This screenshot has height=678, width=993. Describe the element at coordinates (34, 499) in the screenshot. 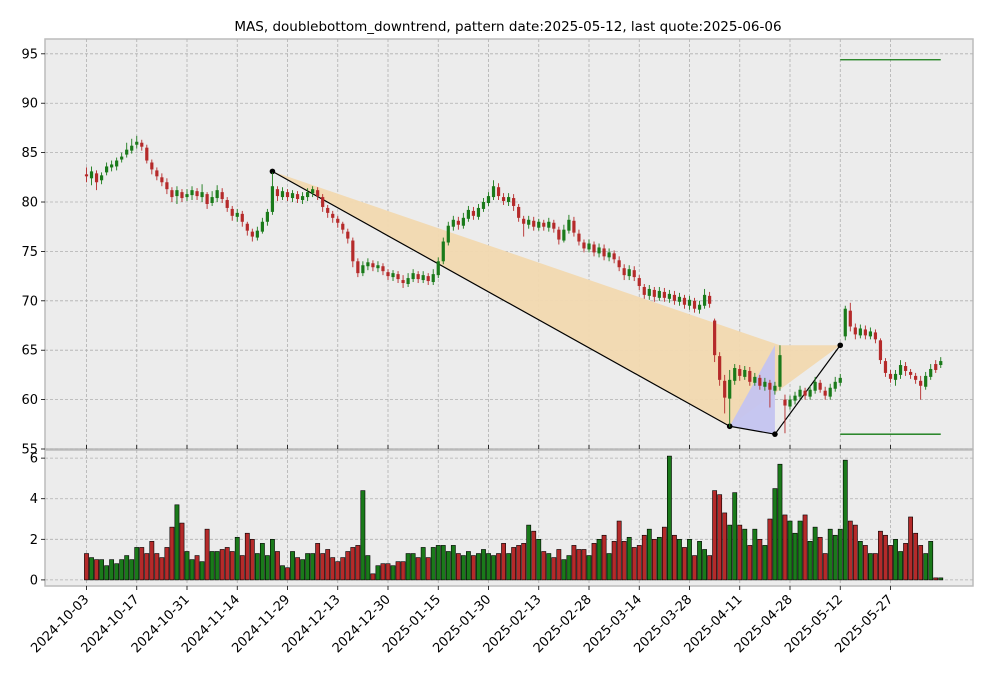

I see `volume-ytick-label: 4` at that location.